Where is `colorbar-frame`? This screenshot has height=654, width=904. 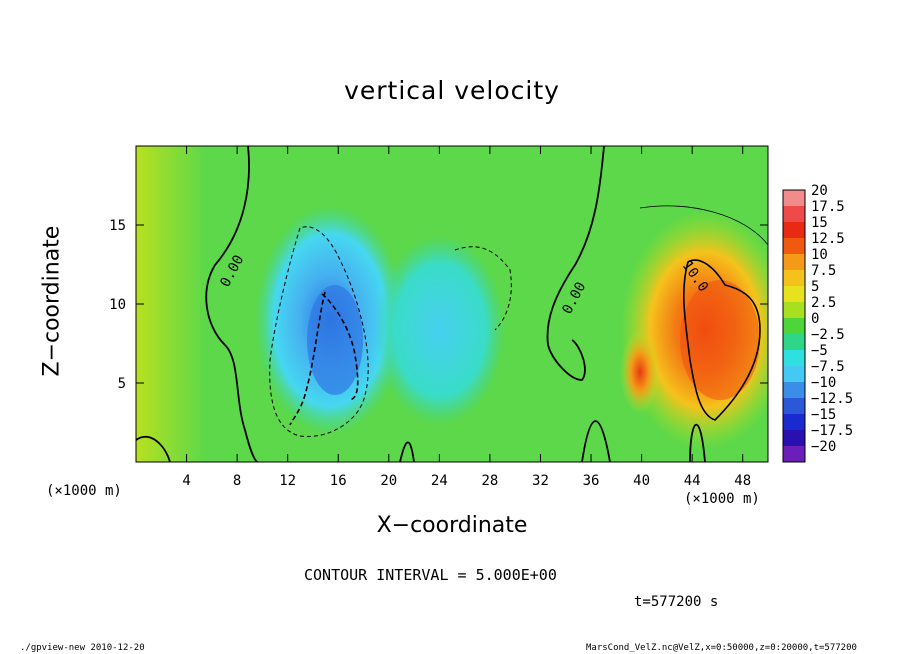
colorbar-frame is located at coordinates (794, 326).